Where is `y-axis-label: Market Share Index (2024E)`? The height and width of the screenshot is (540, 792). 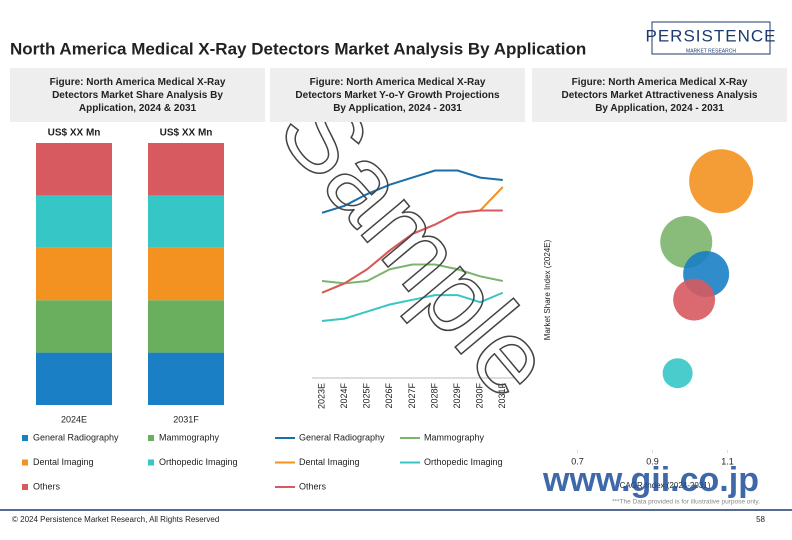 y-axis-label: Market Share Index (2024E) is located at coordinates (547, 289).